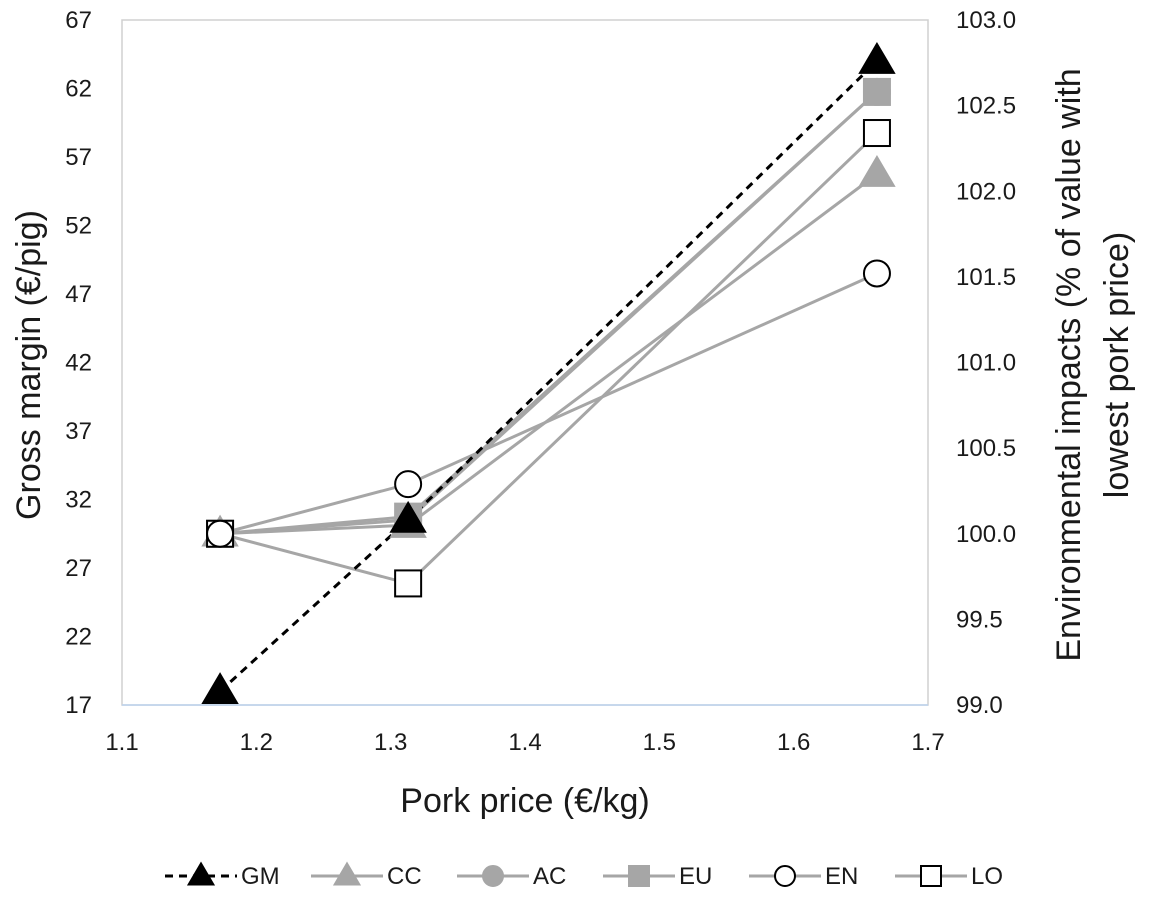 Image resolution: width=1149 pixels, height=906 pixels. I want to click on y-left-axis-ticks: 17 22 27 32 37 42 47 52 57 62 67, so click(78, 363).